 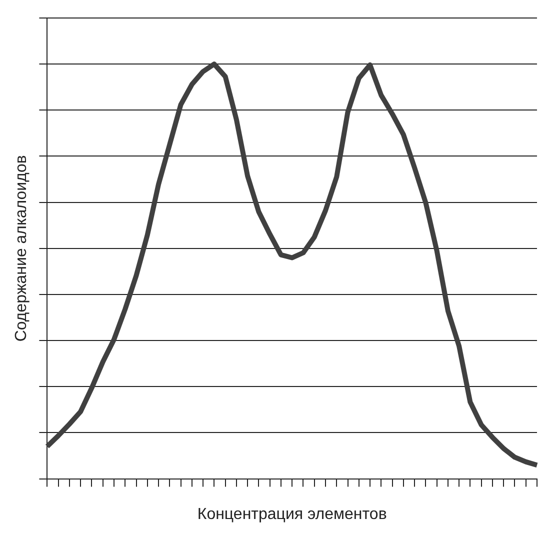 What do you see at coordinates (292, 514) in the screenshot?
I see `x-axis-title: Концентрация элементов` at bounding box center [292, 514].